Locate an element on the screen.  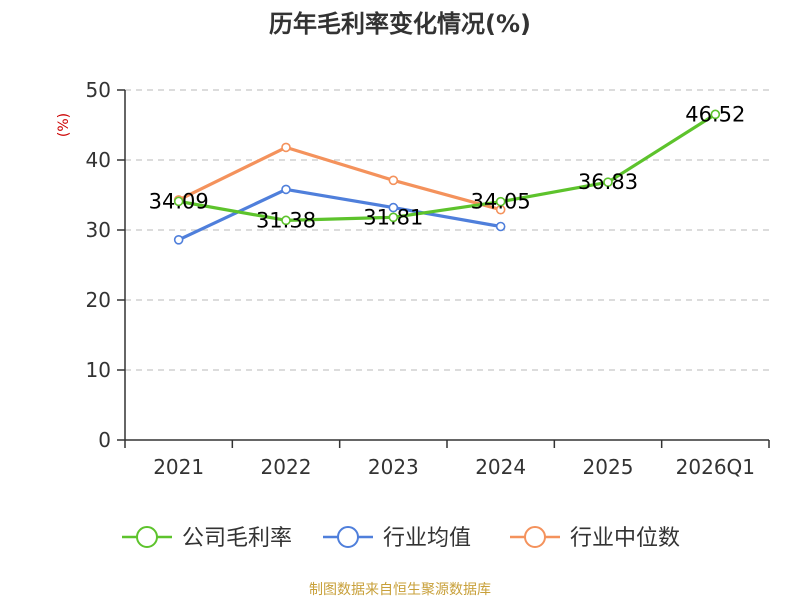
x-tick-label-2026Q1: 2026Q1 is located at coordinates (715, 467).